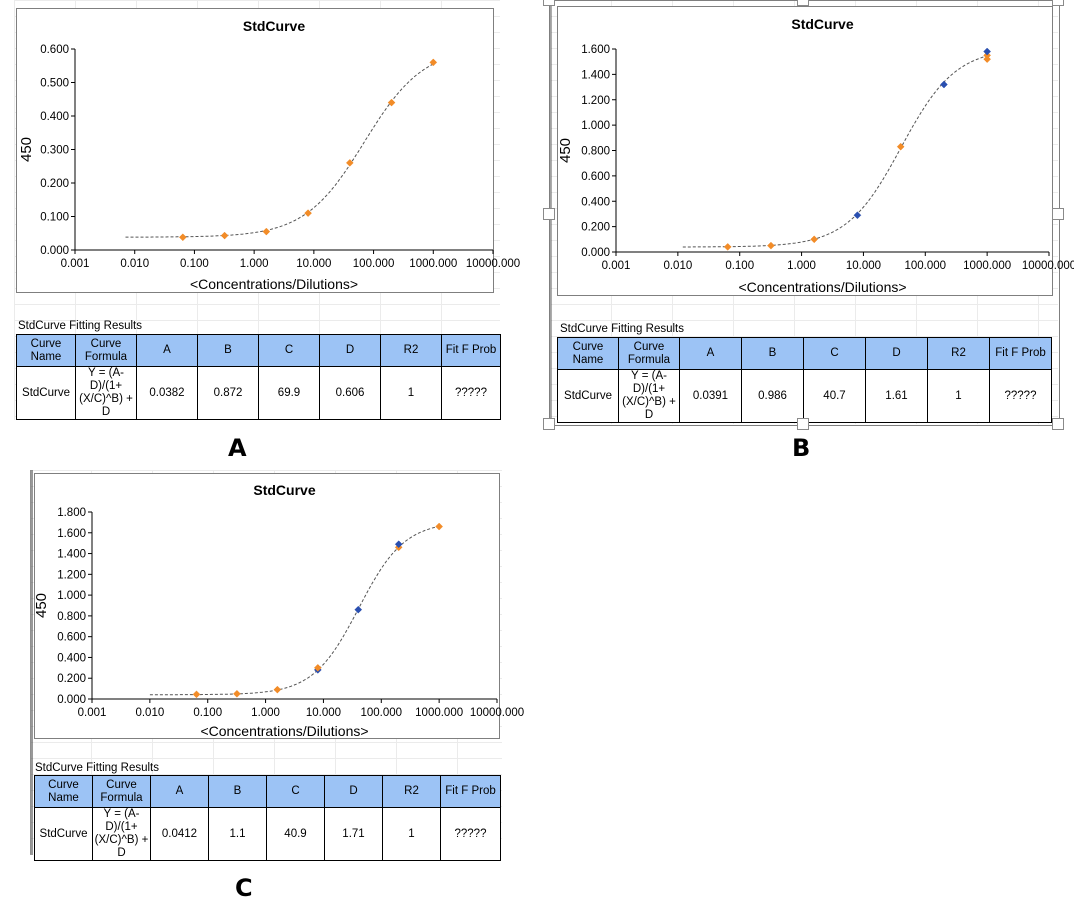 The image size is (1074, 916). What do you see at coordinates (595, 228) in the screenshot?
I see `y-tick-label: 0.200` at bounding box center [595, 228].